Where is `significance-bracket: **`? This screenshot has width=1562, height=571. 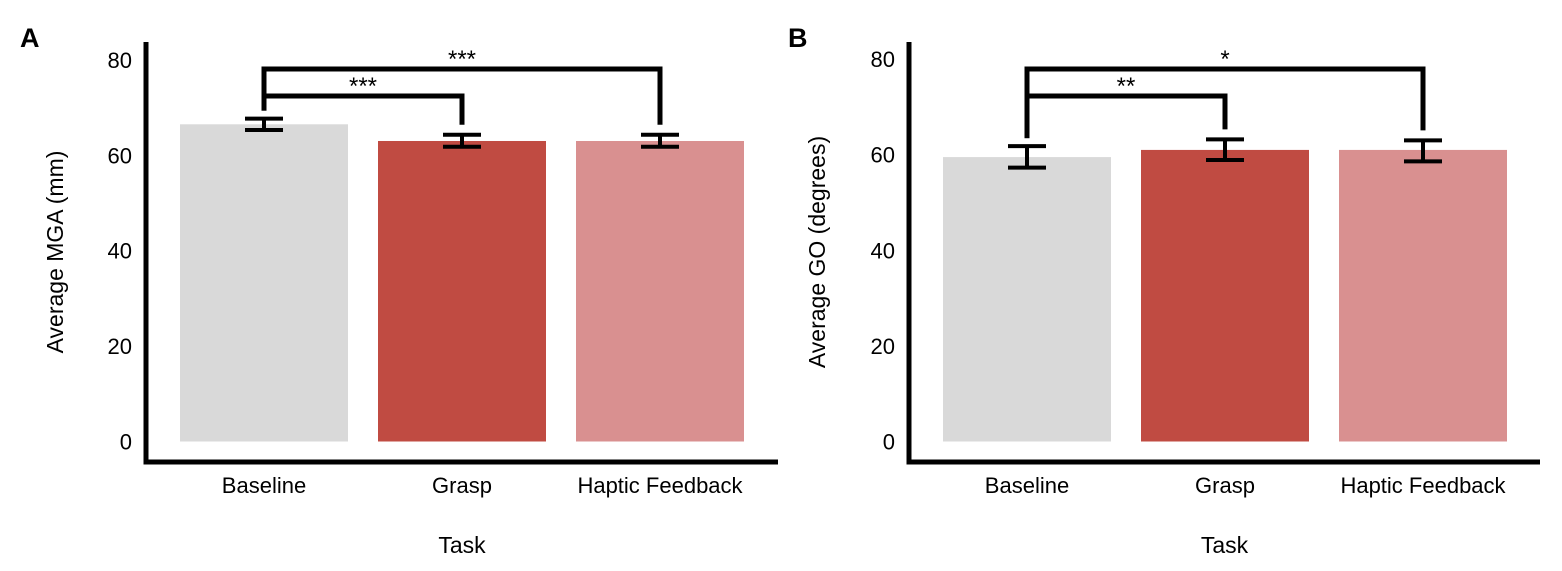 significance-bracket: ** is located at coordinates (1126, 106).